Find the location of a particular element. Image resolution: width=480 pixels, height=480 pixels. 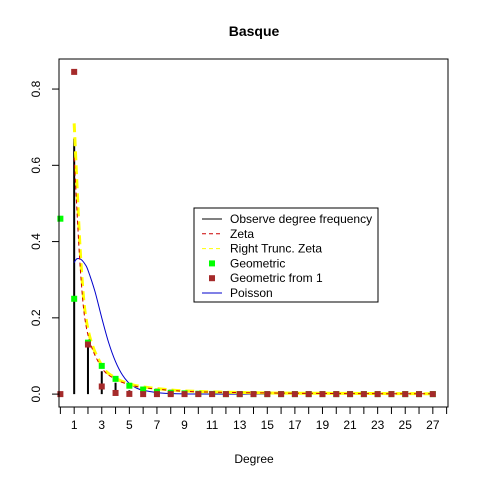

x-tick-label: 27 is located at coordinates (433, 425).